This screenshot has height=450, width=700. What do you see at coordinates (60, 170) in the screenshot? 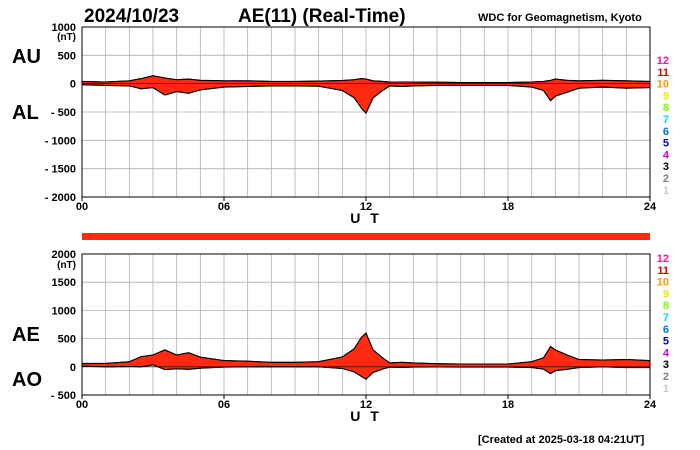
I see `y-tick-label: - 1500` at bounding box center [60, 170].